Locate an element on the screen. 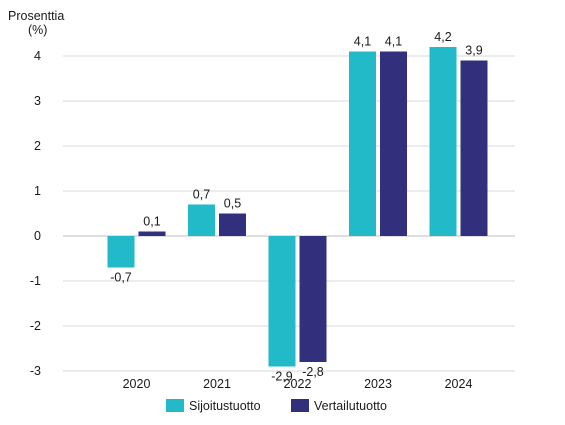 This screenshot has width=565, height=425. legend-label: Vertailutuotto is located at coordinates (350, 406).